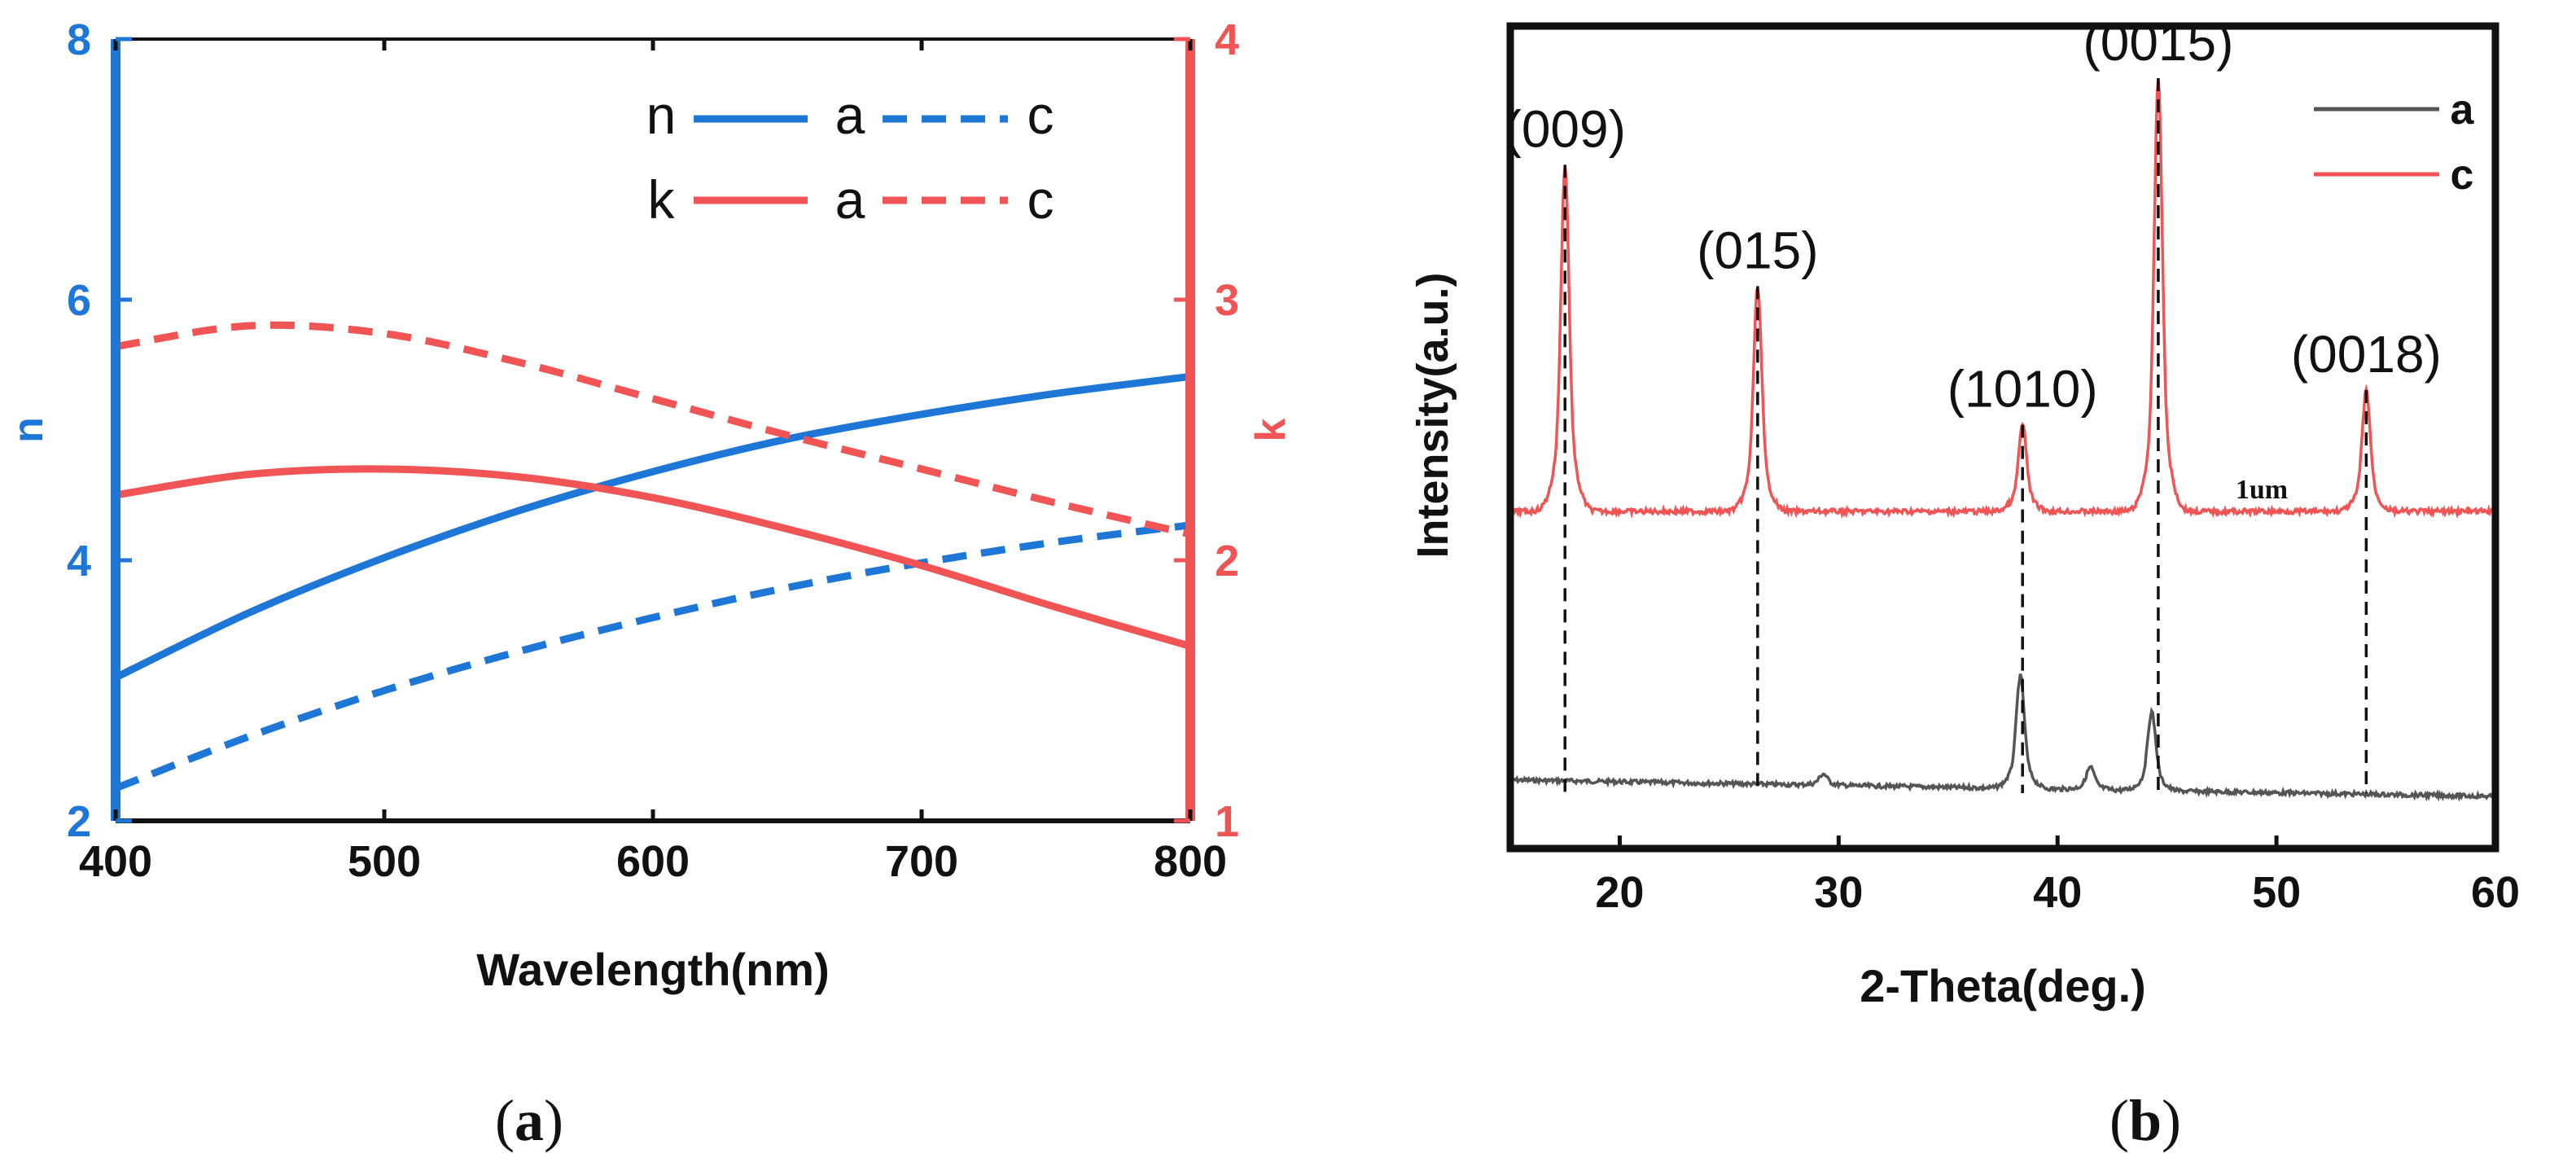 The image size is (2576, 1171). What do you see at coordinates (653, 430) in the screenshot?
I see `series-line-k-c` at bounding box center [653, 430].